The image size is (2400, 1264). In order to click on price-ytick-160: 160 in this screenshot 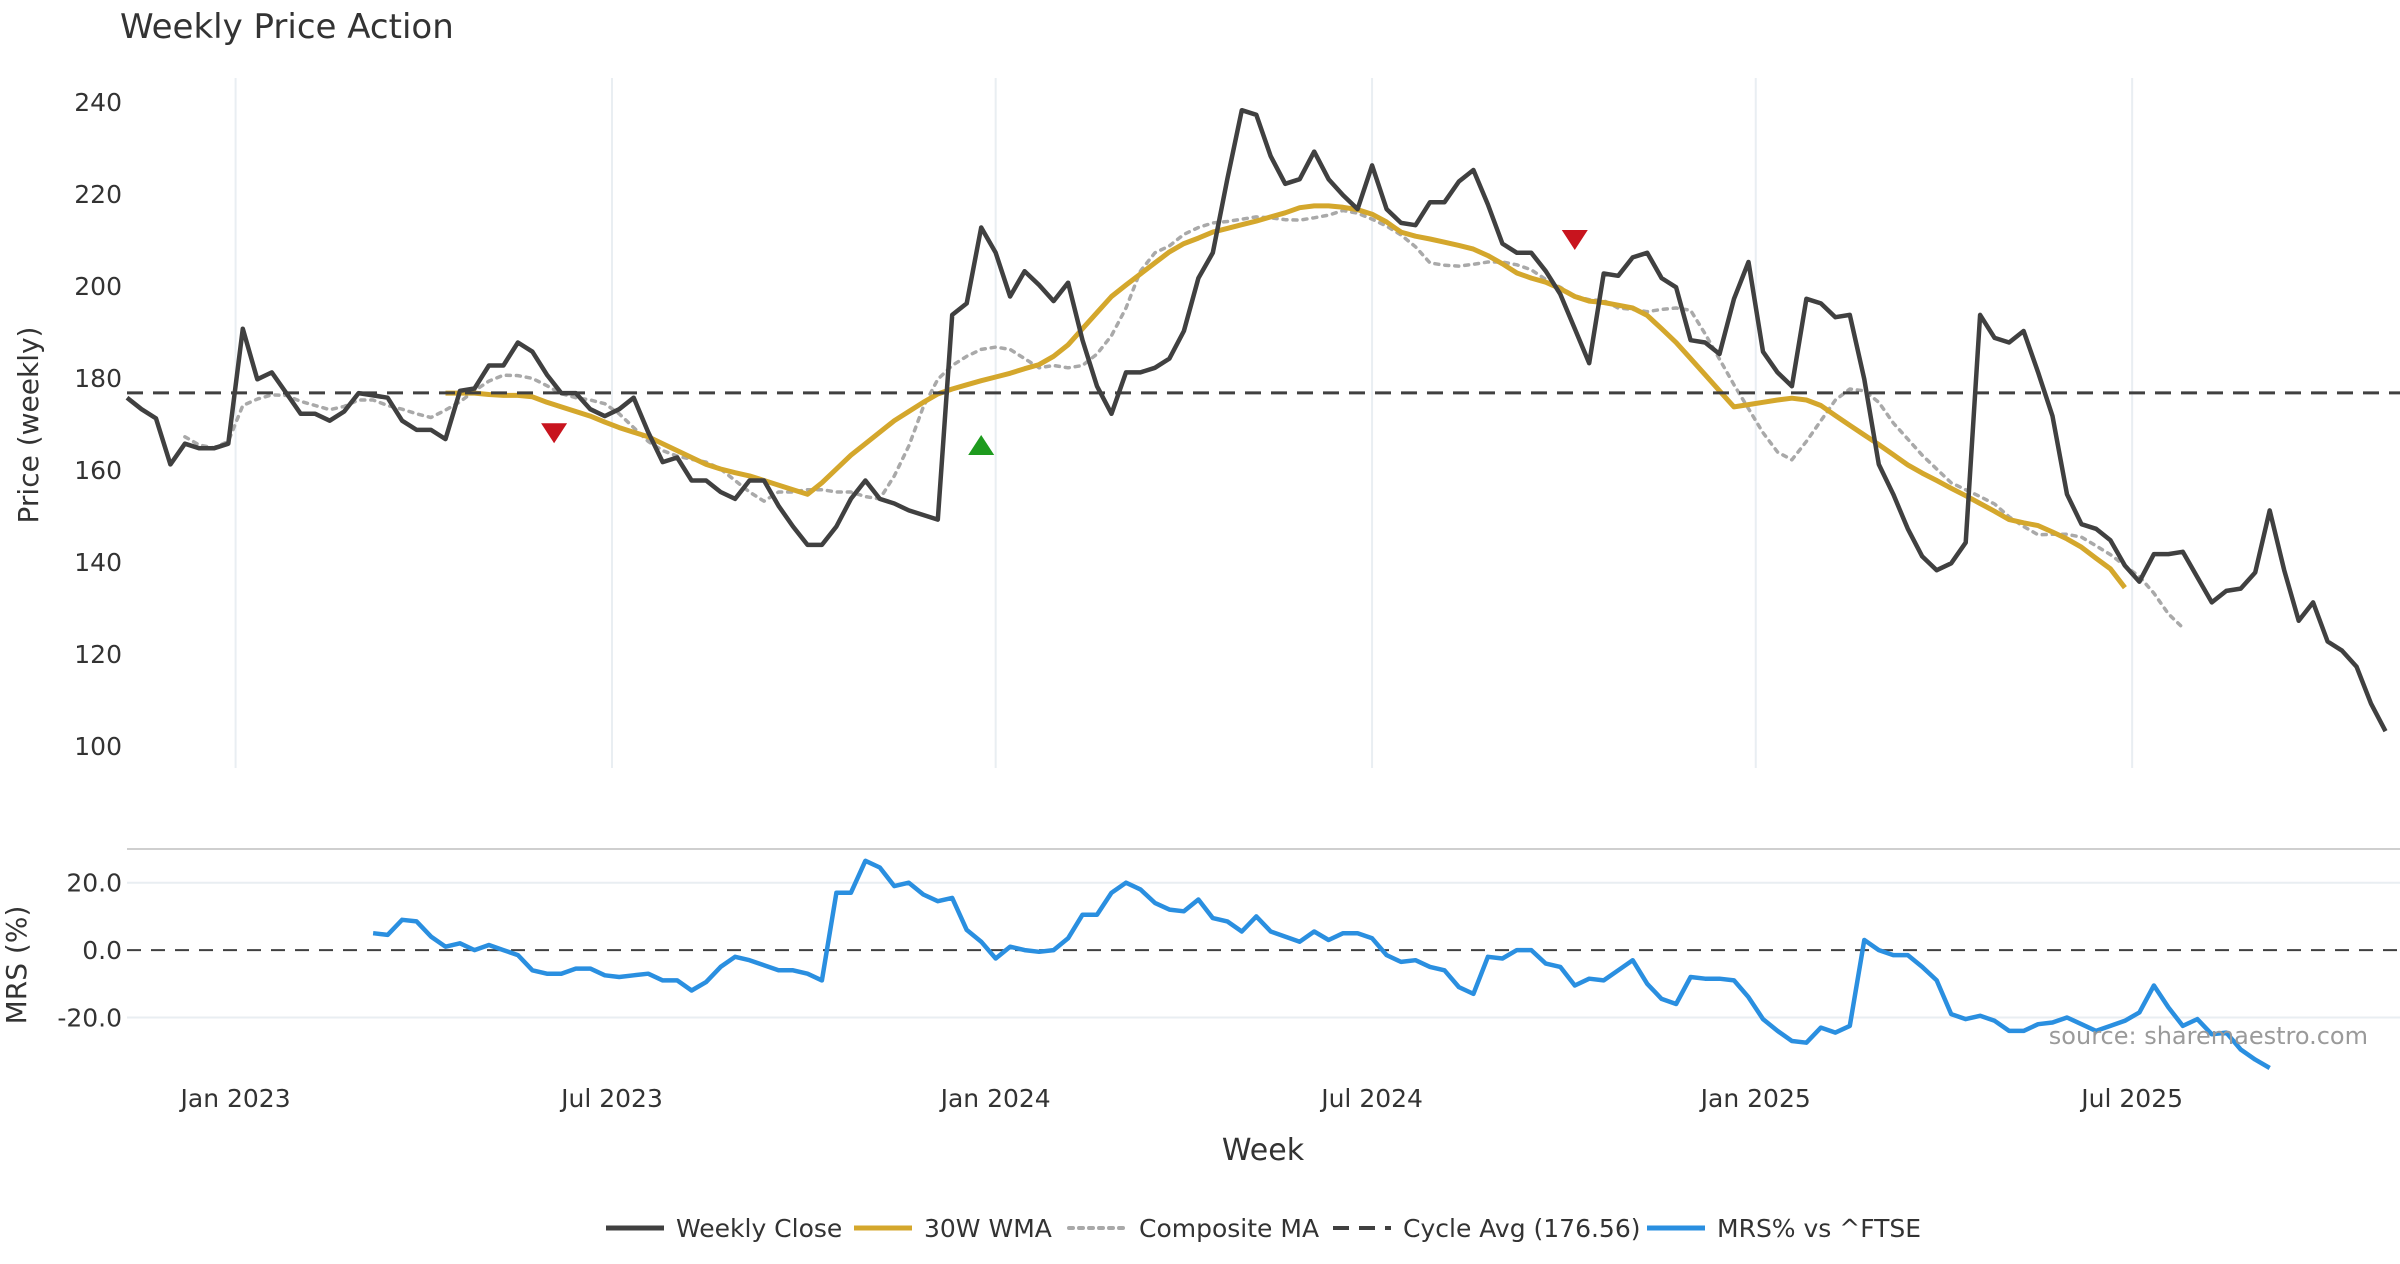, I will do `click(98, 470)`.